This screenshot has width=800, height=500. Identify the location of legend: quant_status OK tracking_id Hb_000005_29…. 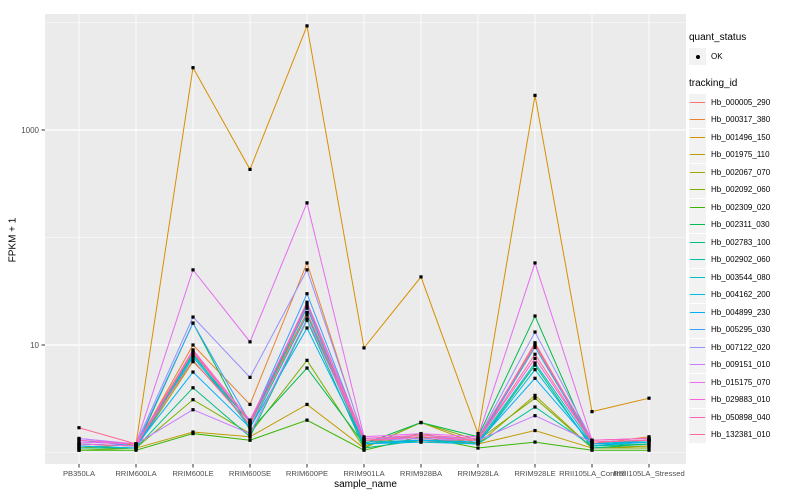
(744, 238).